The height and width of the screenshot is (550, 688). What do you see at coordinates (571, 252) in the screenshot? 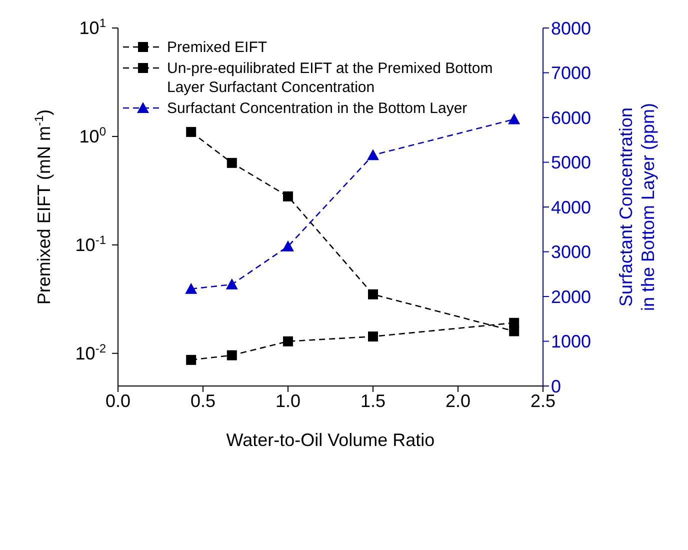
I see `y2-tick-label: 3000` at bounding box center [571, 252].